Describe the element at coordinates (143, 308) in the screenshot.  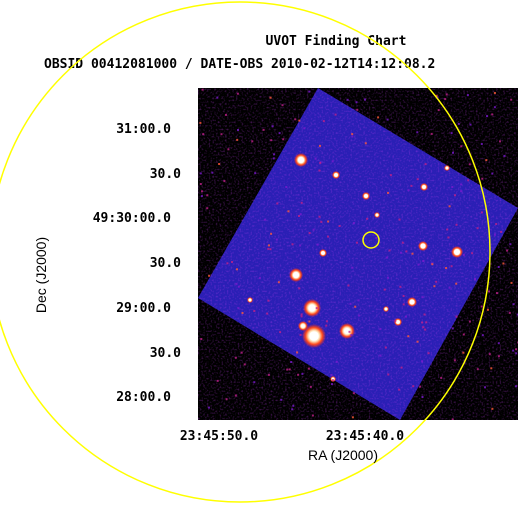
I see `y-tick-label: 29:00.0` at that location.